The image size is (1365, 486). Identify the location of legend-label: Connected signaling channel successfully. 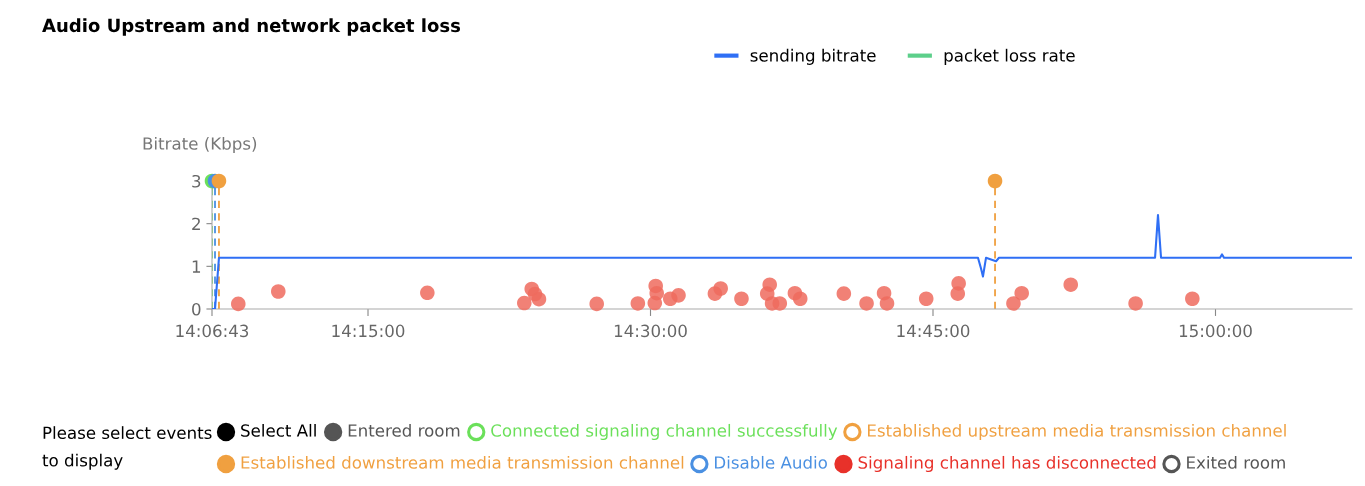
(664, 432).